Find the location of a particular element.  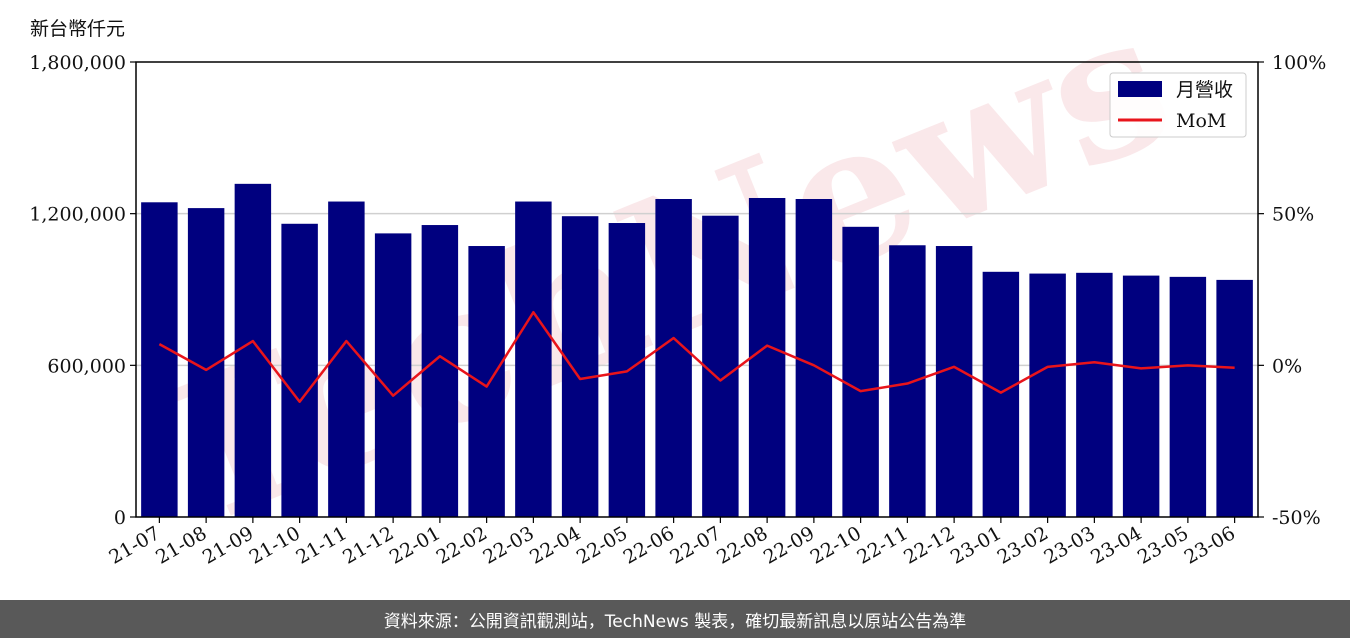

right-tick-label: -50% is located at coordinates (1296, 518).